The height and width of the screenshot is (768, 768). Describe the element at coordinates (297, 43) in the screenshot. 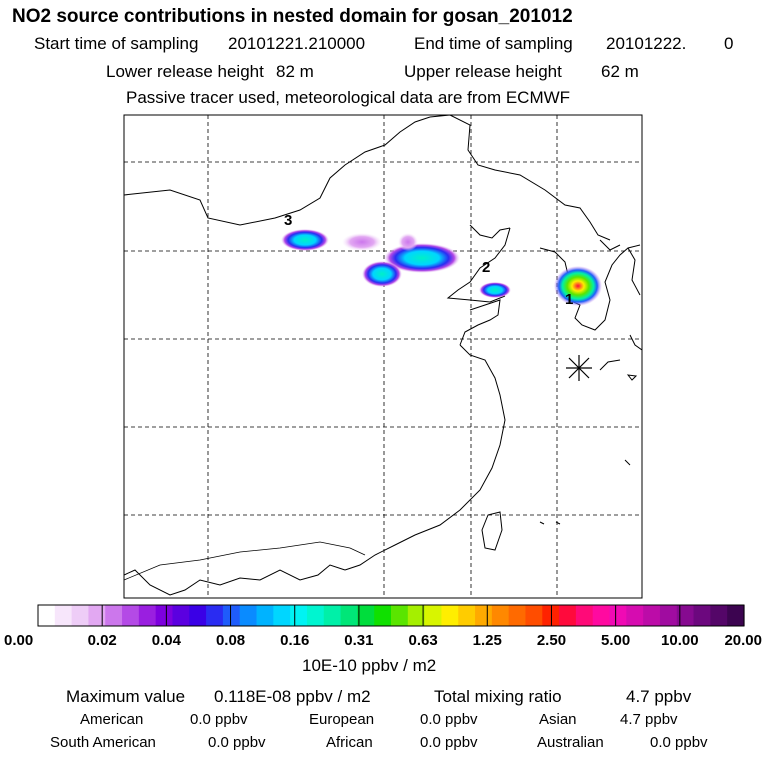

I see `start-time-value: 20101221.210000` at that location.